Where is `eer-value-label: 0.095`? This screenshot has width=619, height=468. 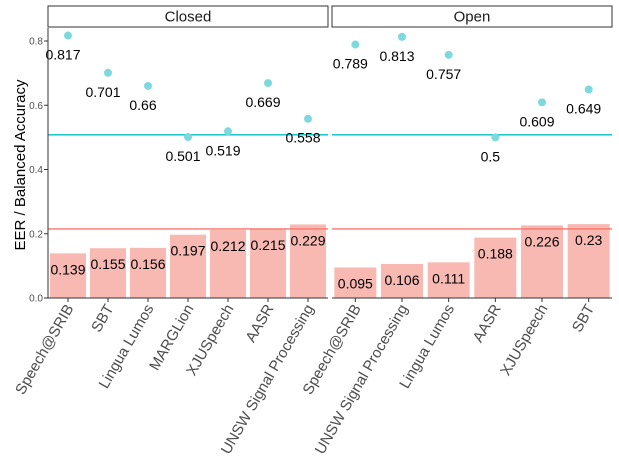 eer-value-label: 0.095 is located at coordinates (355, 283).